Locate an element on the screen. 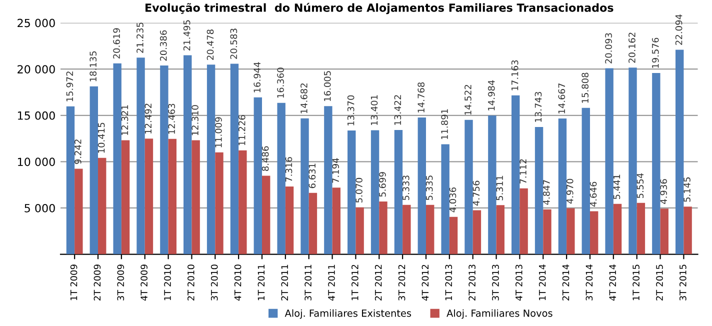 The image size is (712, 326). data-label: 18.135 is located at coordinates (93, 66).